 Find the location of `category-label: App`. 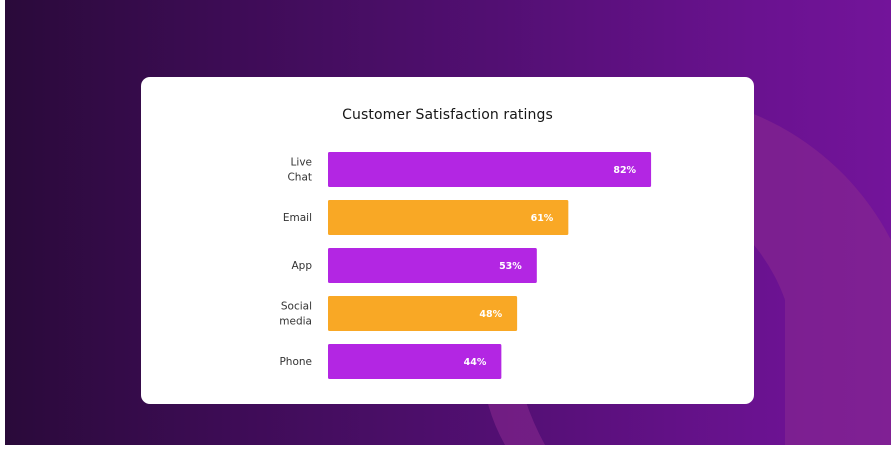

category-label: App is located at coordinates (301, 266).